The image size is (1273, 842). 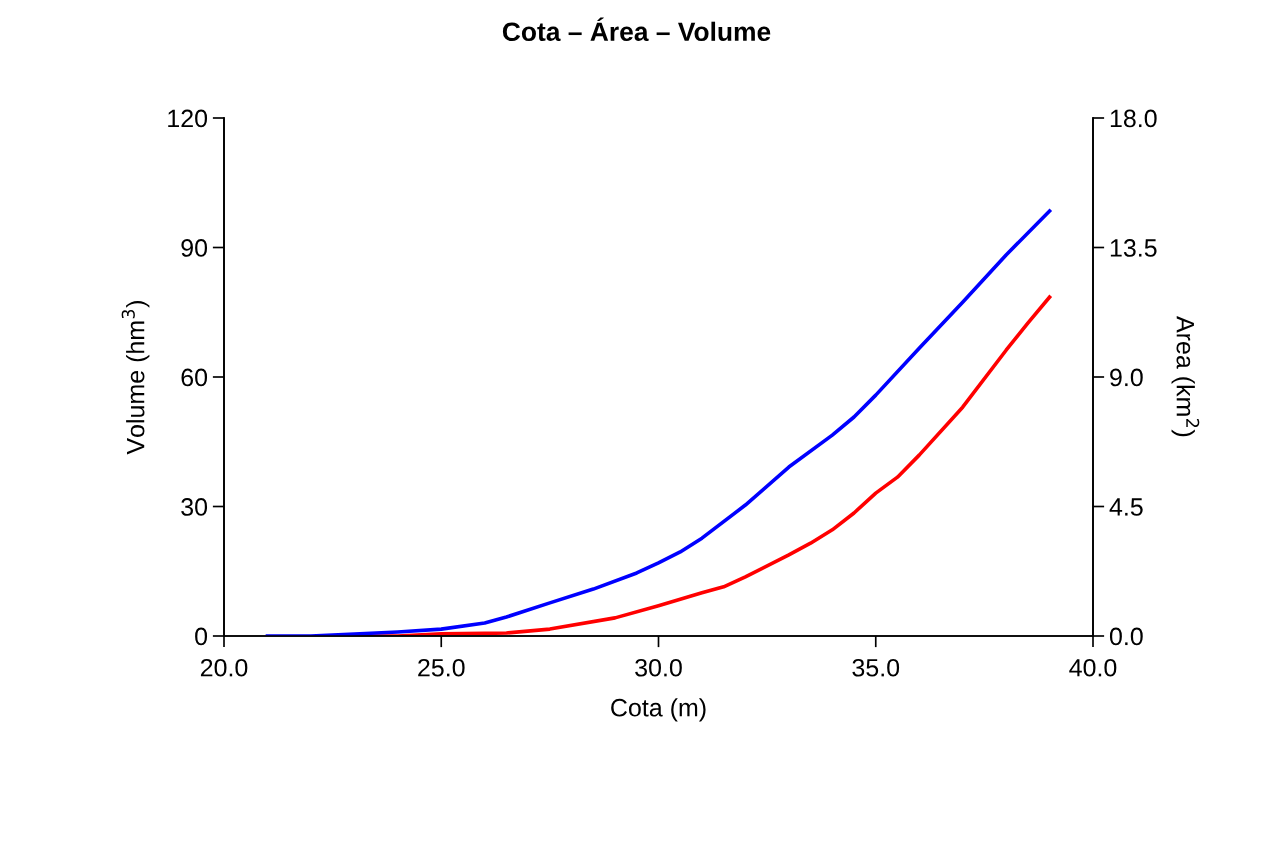 I want to click on x-tick-label: 25.0, so click(x=441, y=667).